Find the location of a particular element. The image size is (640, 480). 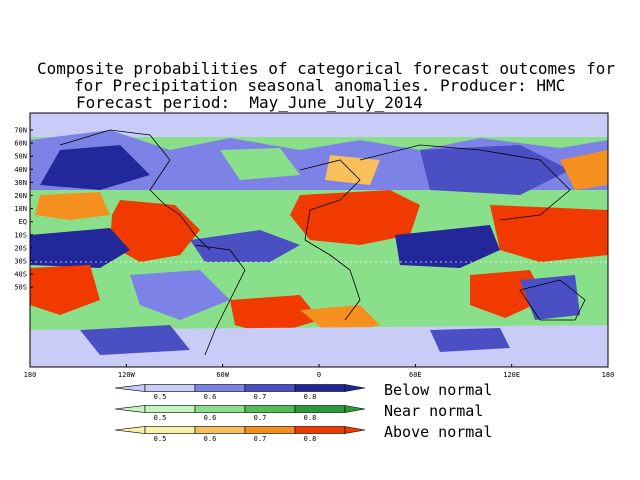

lat-label: 60N is located at coordinates (20, 144).